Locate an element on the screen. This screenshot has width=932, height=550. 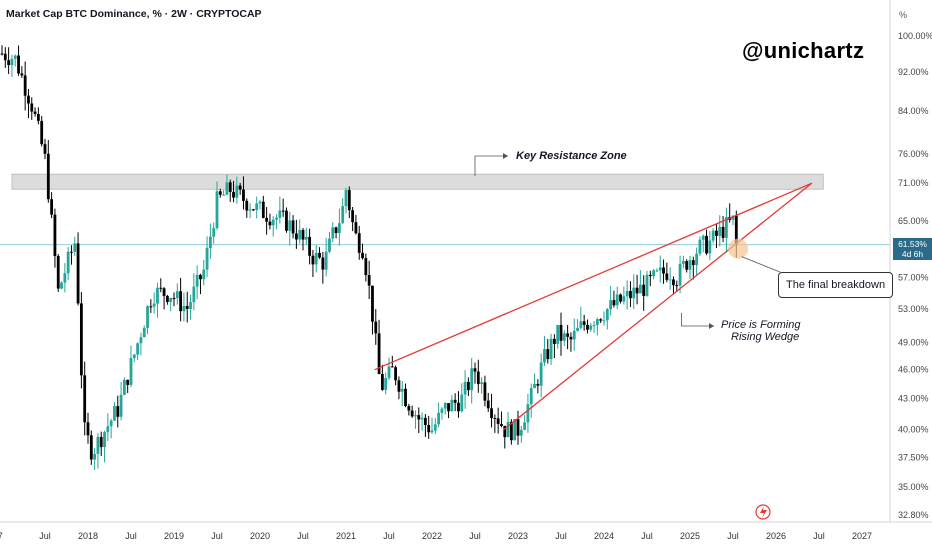
x-tick-label: 2023 is located at coordinates (518, 536).